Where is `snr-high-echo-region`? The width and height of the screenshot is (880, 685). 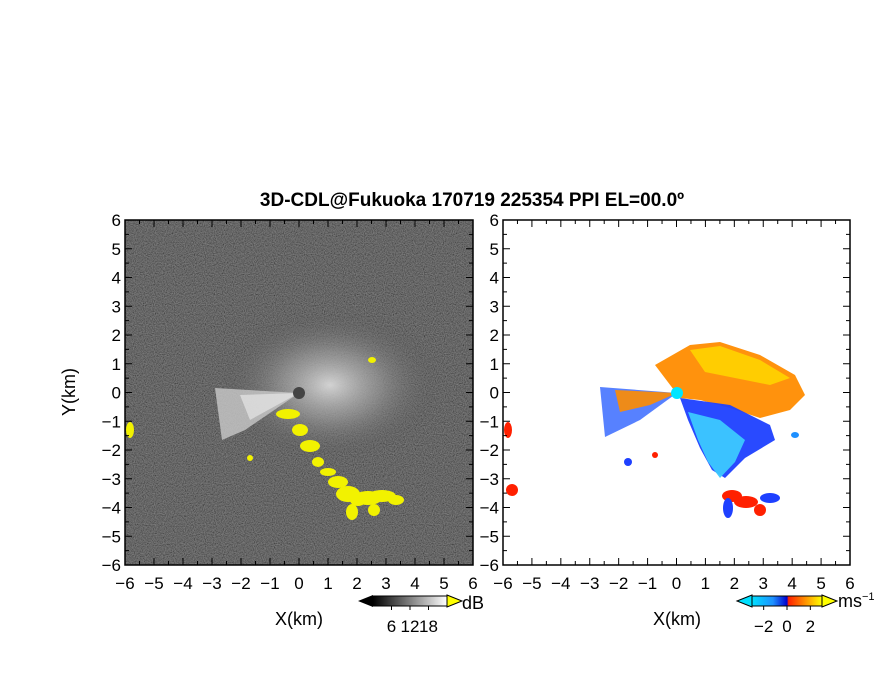 snr-high-echo-region is located at coordinates (265, 438).